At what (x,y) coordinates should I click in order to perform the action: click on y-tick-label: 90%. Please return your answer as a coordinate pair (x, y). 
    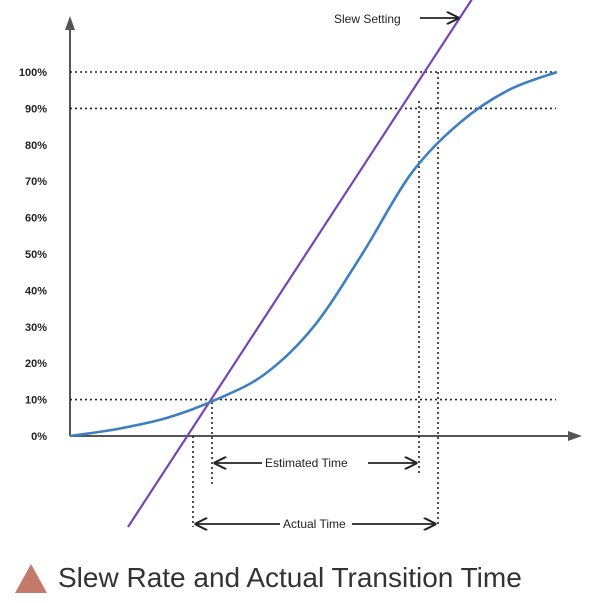
    Looking at the image, I should click on (36, 109).